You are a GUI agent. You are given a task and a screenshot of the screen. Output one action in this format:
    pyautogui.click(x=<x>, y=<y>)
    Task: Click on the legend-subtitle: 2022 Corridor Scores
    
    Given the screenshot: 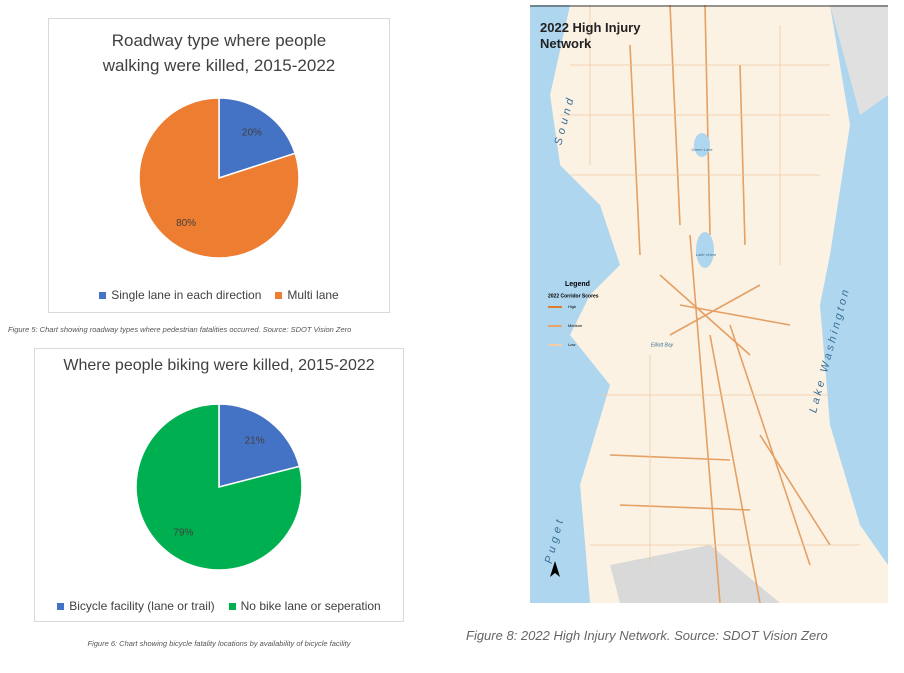 What is the action you would take?
    pyautogui.click(x=573, y=296)
    